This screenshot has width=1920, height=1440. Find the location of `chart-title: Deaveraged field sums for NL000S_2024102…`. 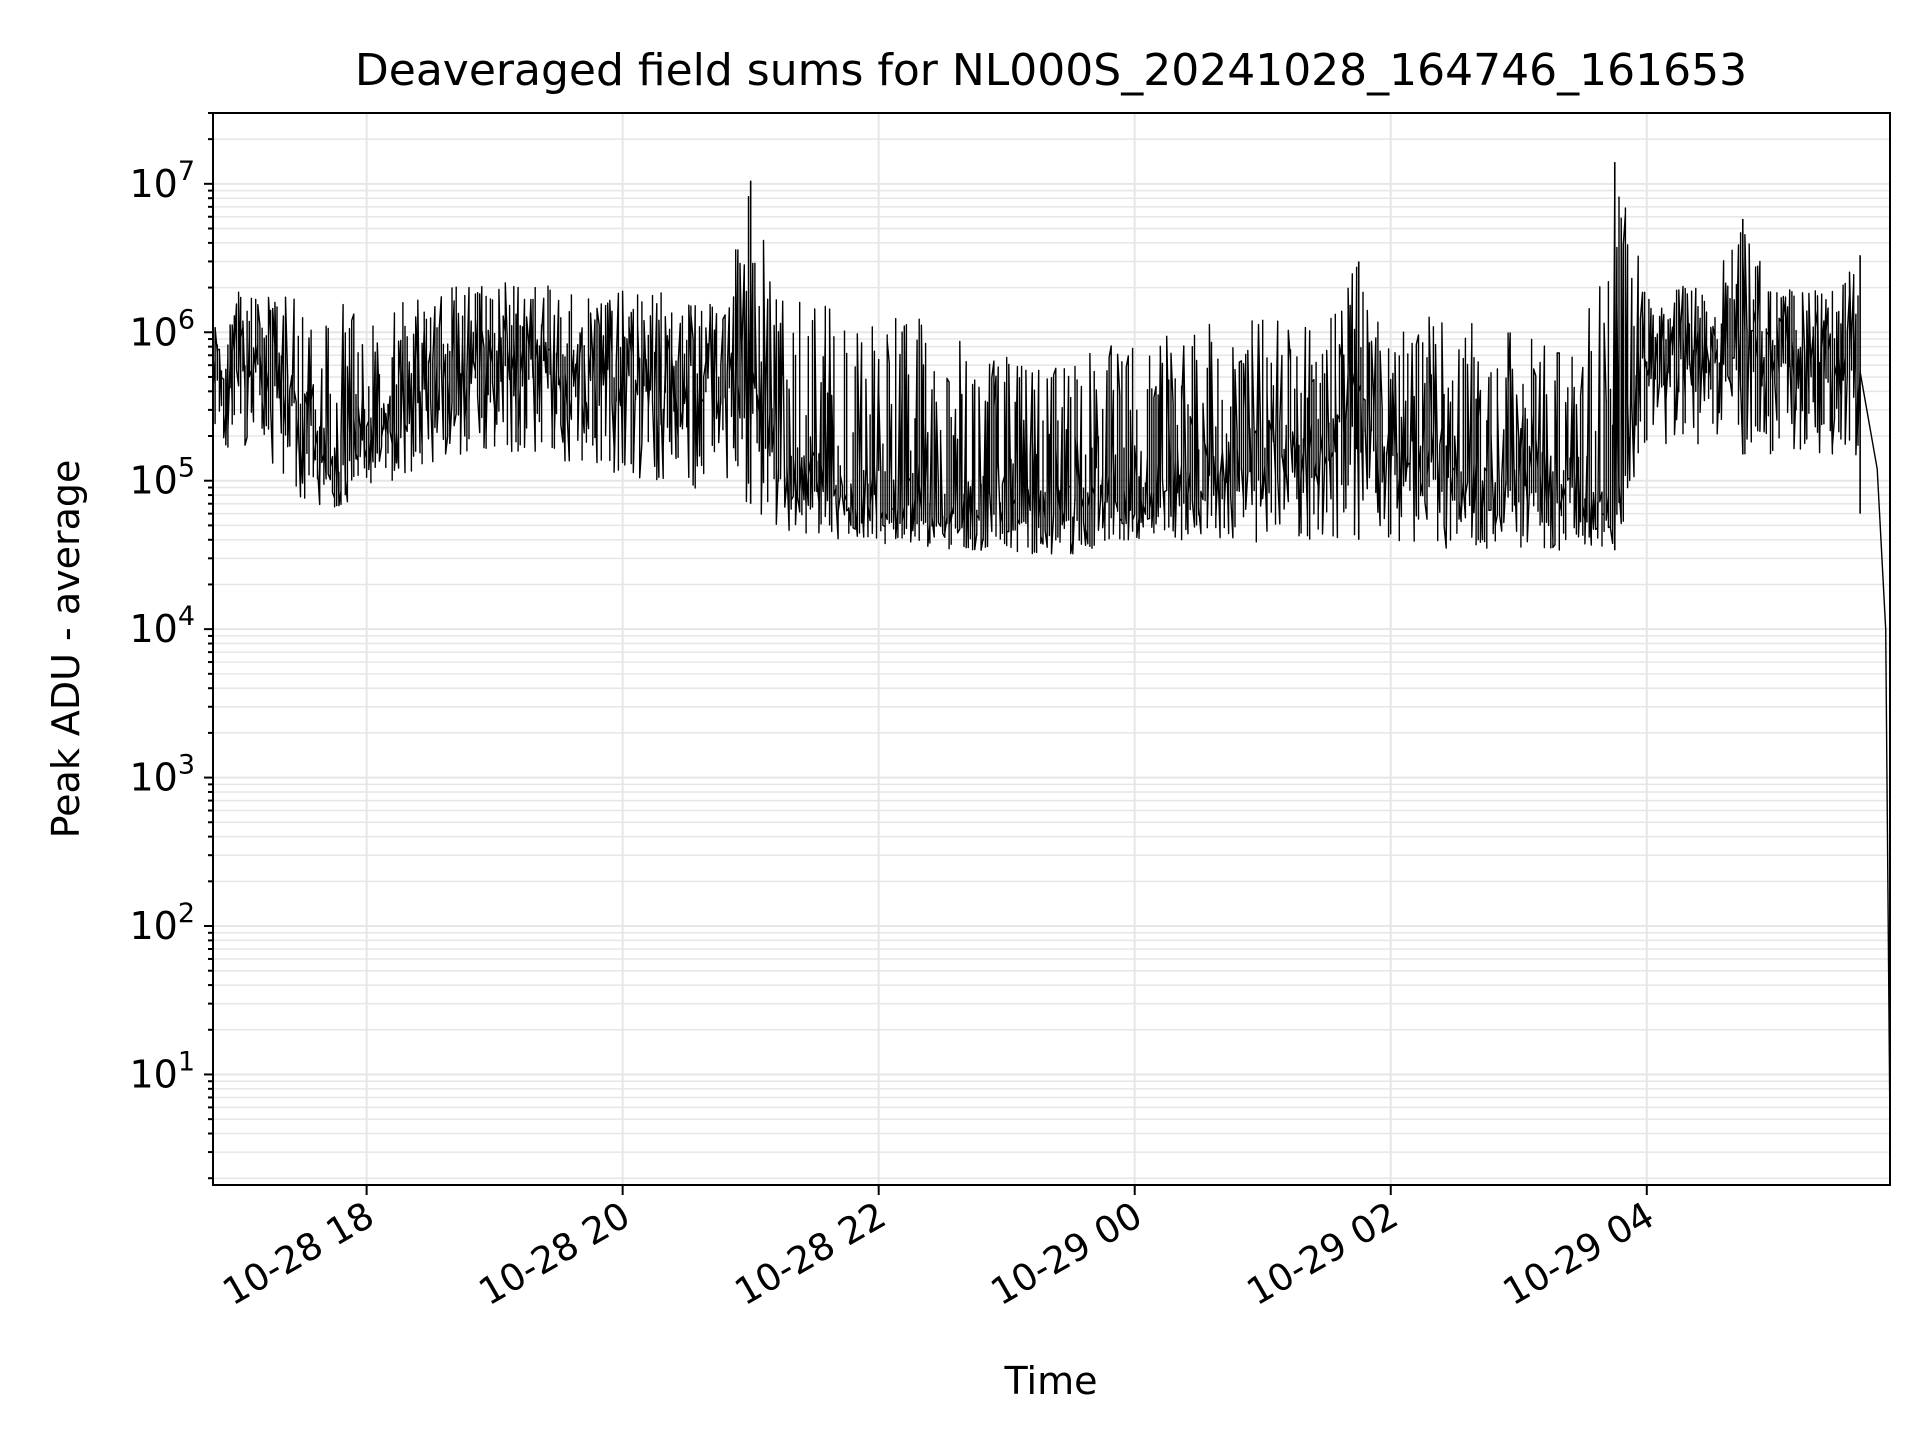

chart-title: Deaveraged field sums for NL000S_2024102… is located at coordinates (1051, 70).